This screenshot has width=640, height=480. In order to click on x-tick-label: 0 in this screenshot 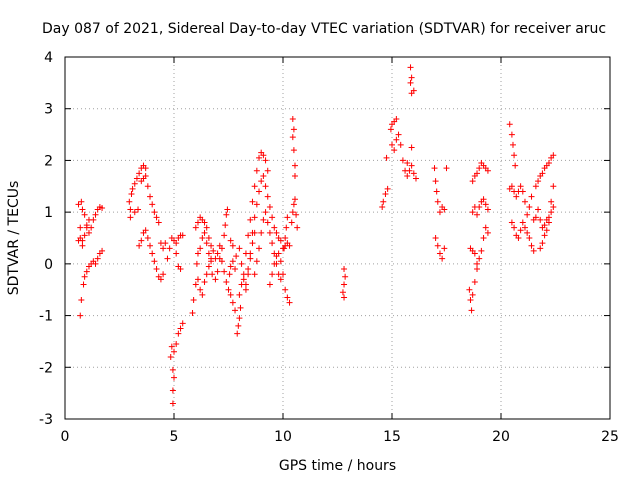, I will do `click(65, 437)`.